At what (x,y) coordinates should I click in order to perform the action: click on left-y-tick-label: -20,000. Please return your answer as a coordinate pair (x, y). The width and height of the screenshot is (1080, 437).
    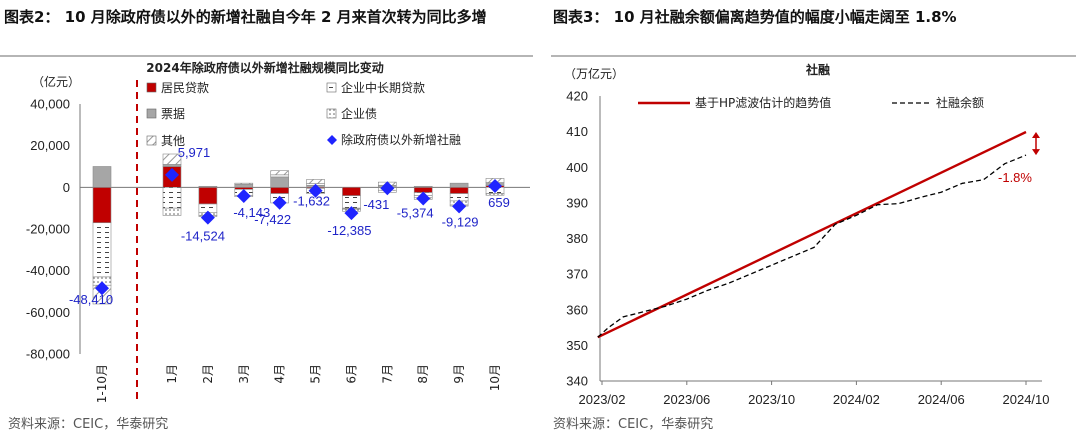
    Looking at the image, I should click on (48, 229).